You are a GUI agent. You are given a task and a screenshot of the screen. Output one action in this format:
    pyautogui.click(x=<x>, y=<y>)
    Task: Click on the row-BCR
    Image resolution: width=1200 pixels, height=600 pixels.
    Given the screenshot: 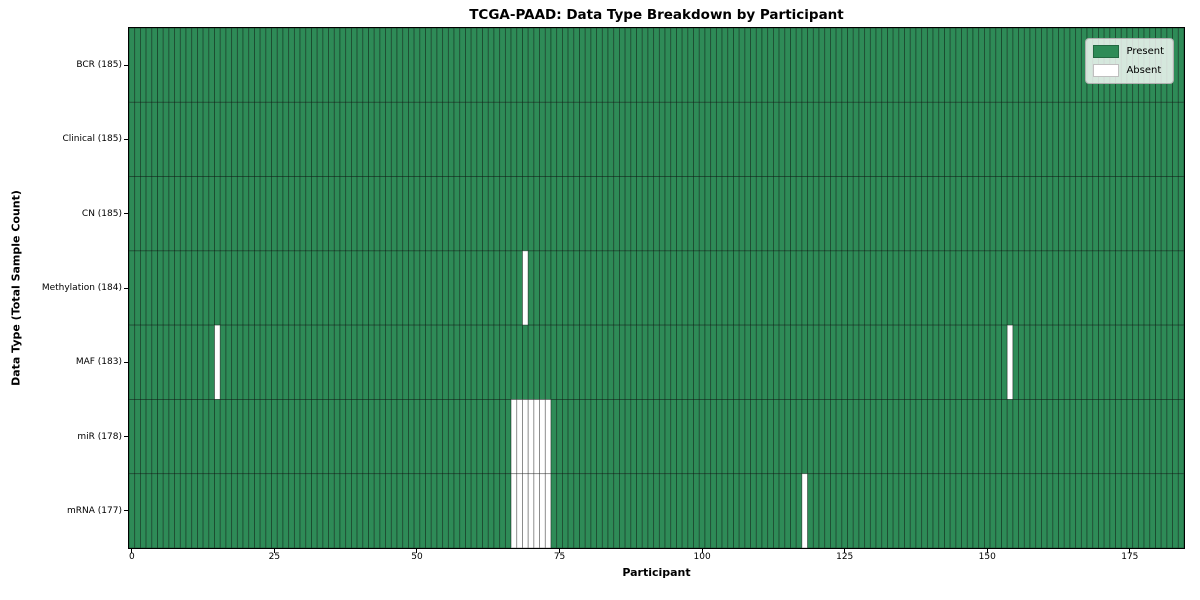 What is the action you would take?
    pyautogui.click(x=656, y=65)
    